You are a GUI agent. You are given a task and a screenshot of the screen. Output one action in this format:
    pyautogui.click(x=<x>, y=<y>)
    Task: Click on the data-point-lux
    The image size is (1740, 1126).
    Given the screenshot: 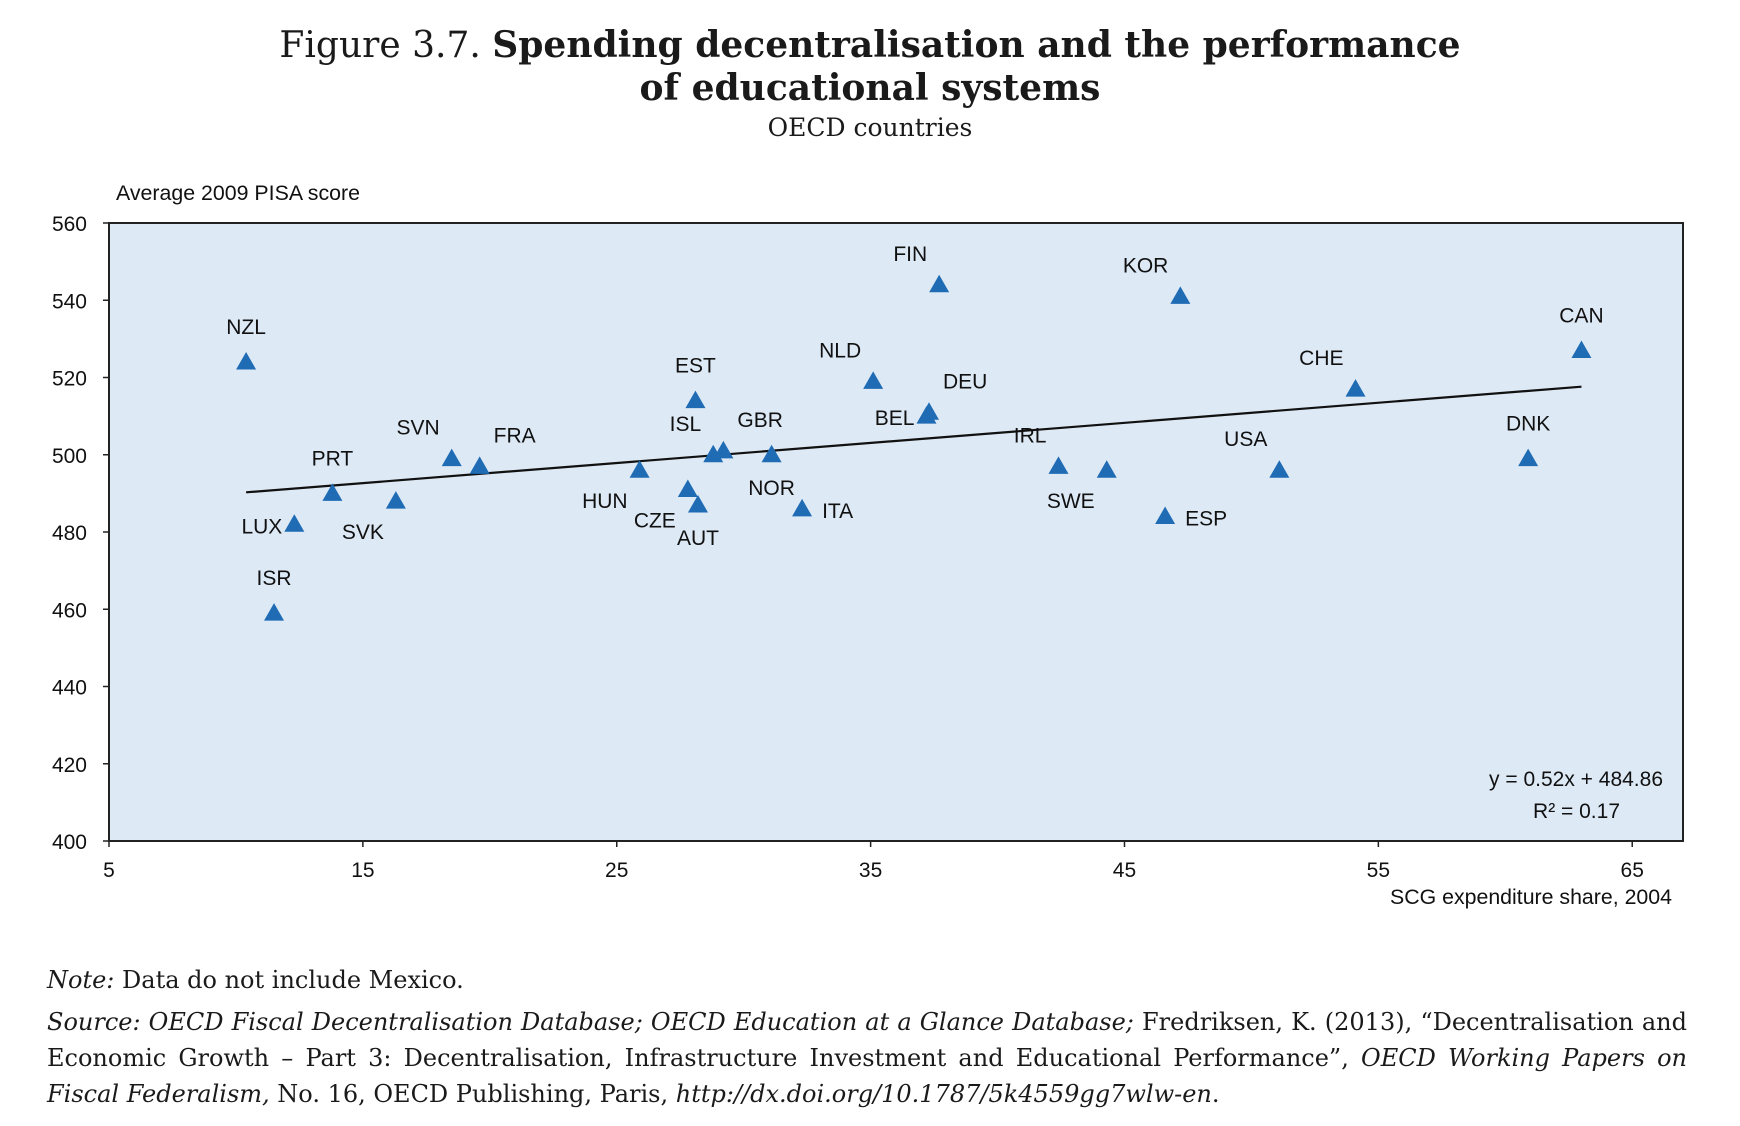 What is the action you would take?
    pyautogui.click(x=294, y=523)
    